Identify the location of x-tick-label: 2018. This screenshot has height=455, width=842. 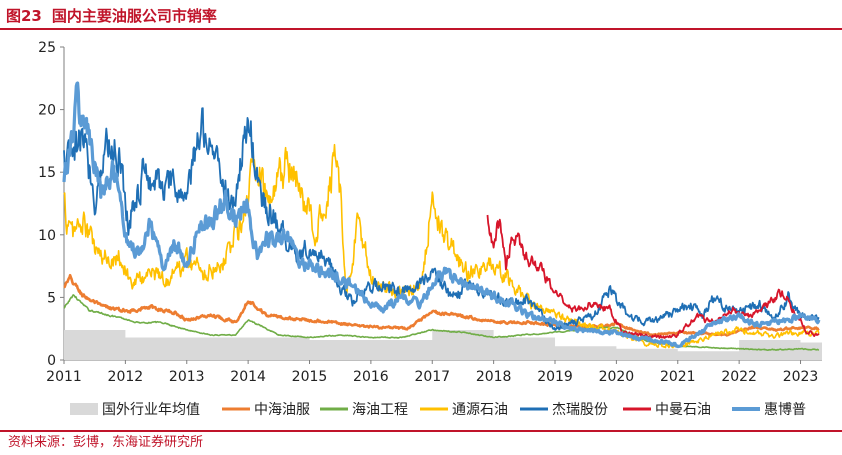
(494, 377).